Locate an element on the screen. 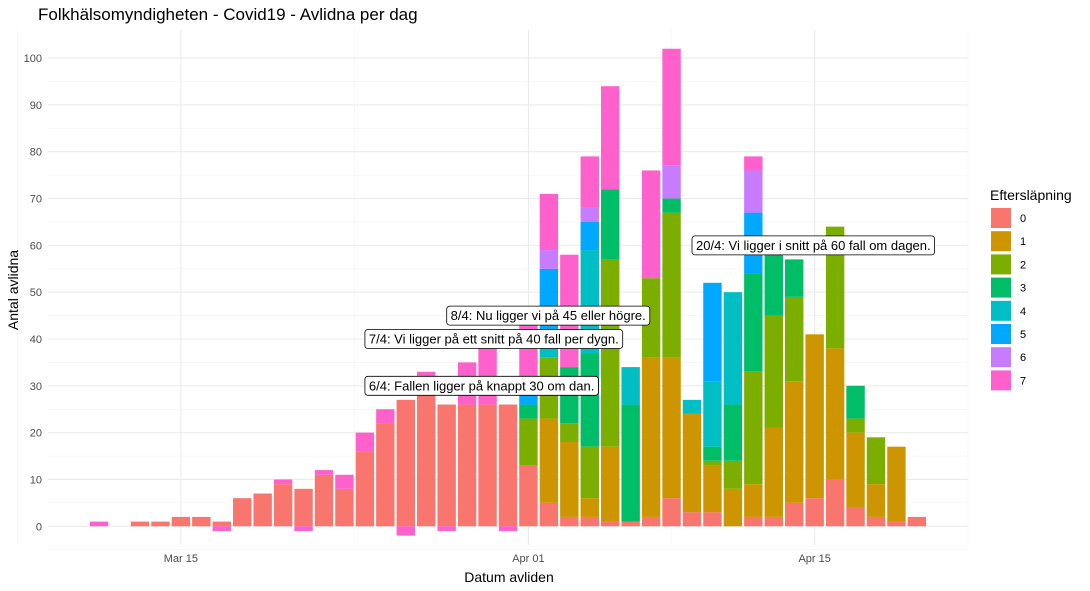 The image size is (1090, 591). annotation-text: 6/4: Fallen ligger på knappt 30 om dan. is located at coordinates (481, 385).